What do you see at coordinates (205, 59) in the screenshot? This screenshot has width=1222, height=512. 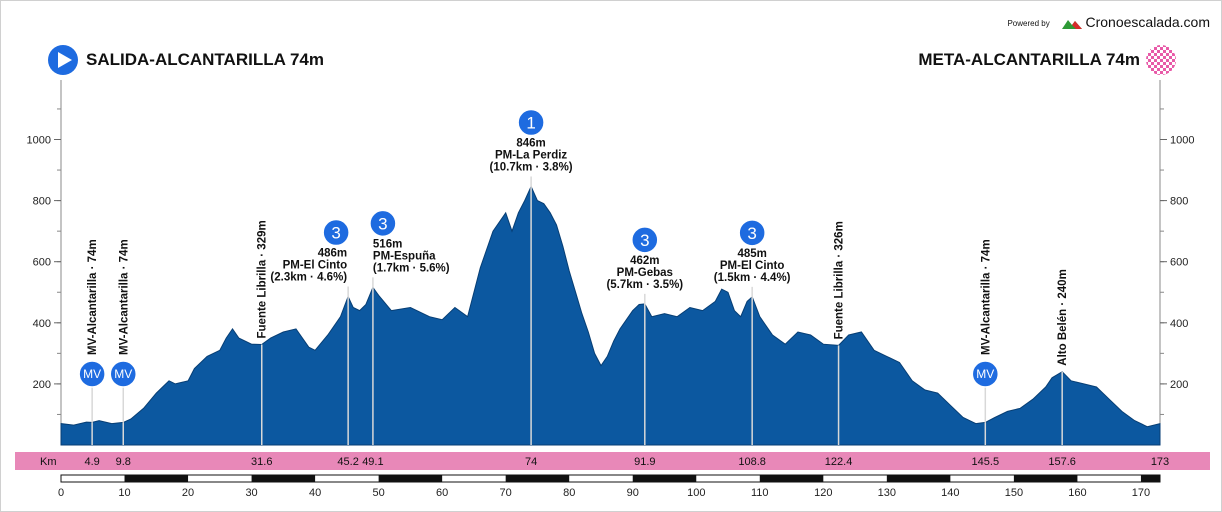 I see `start-title: SALIDA-ALCANTARILLA 74m` at bounding box center [205, 59].